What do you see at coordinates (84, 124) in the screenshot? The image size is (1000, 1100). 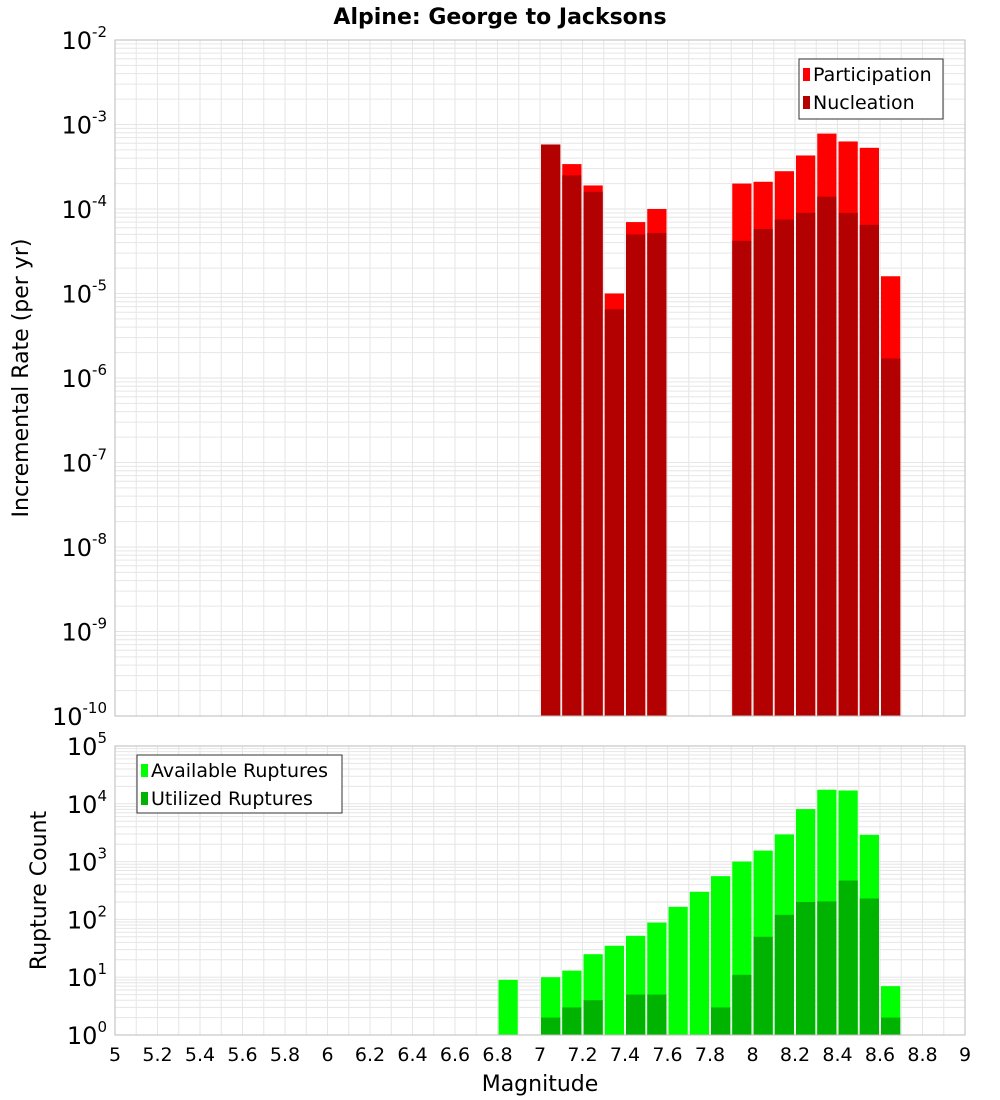 I see `y-tick-label: 10⁻³` at bounding box center [84, 124].